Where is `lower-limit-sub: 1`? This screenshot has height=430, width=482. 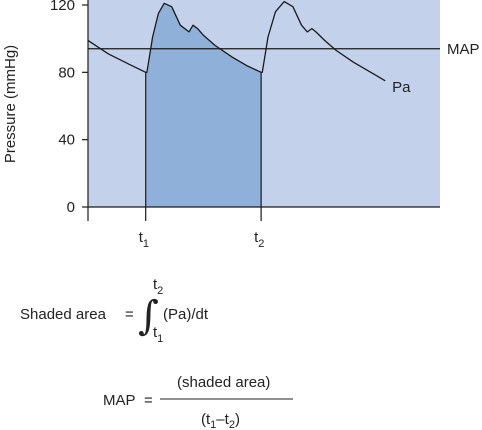 lower-limit-sub: 1 is located at coordinates (160, 339).